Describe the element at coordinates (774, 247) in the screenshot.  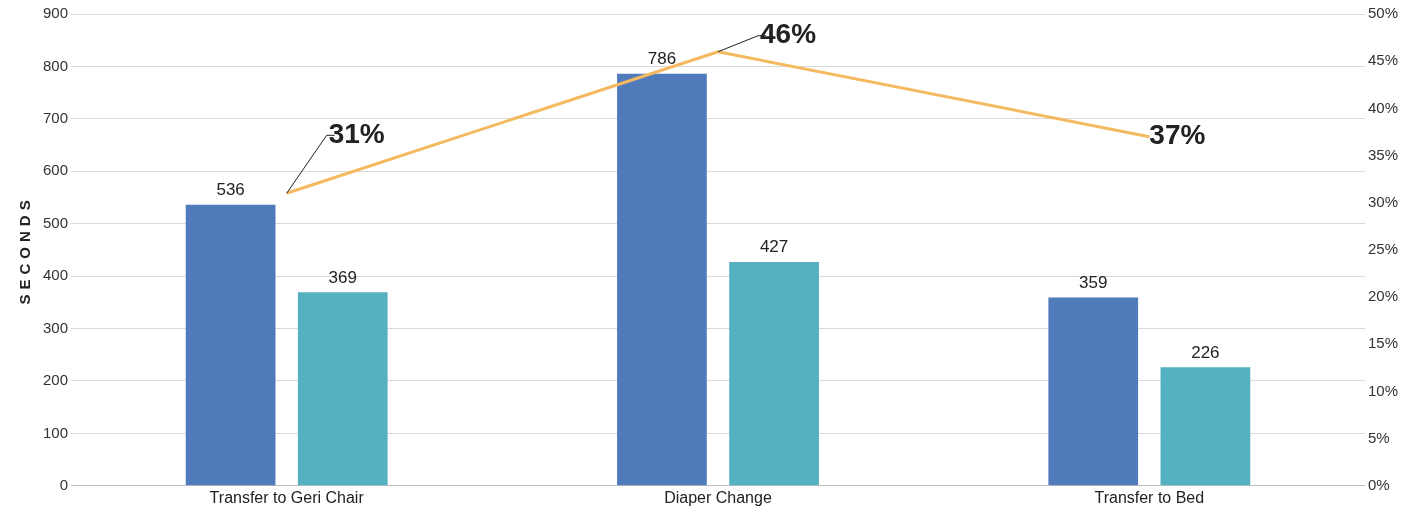
I see `data-label: 427` at that location.